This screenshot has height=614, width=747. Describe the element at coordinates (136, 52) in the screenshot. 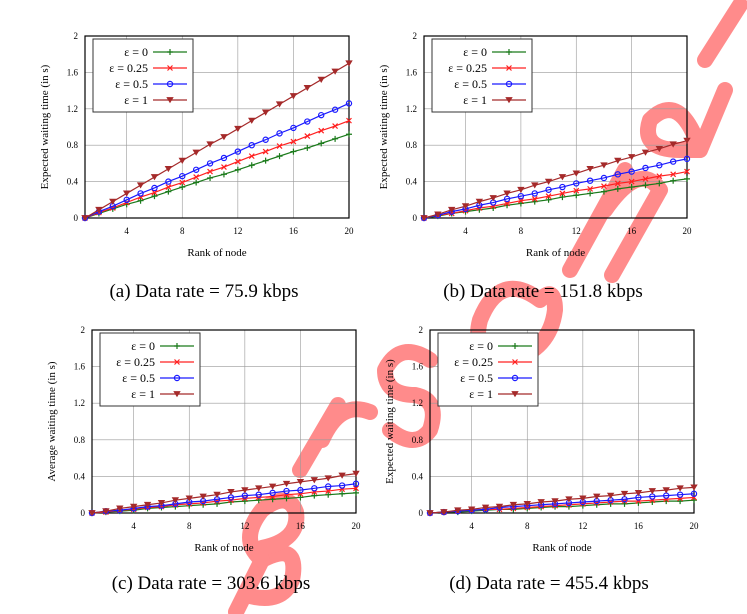

I see `legend-label: ε = 0` at that location.